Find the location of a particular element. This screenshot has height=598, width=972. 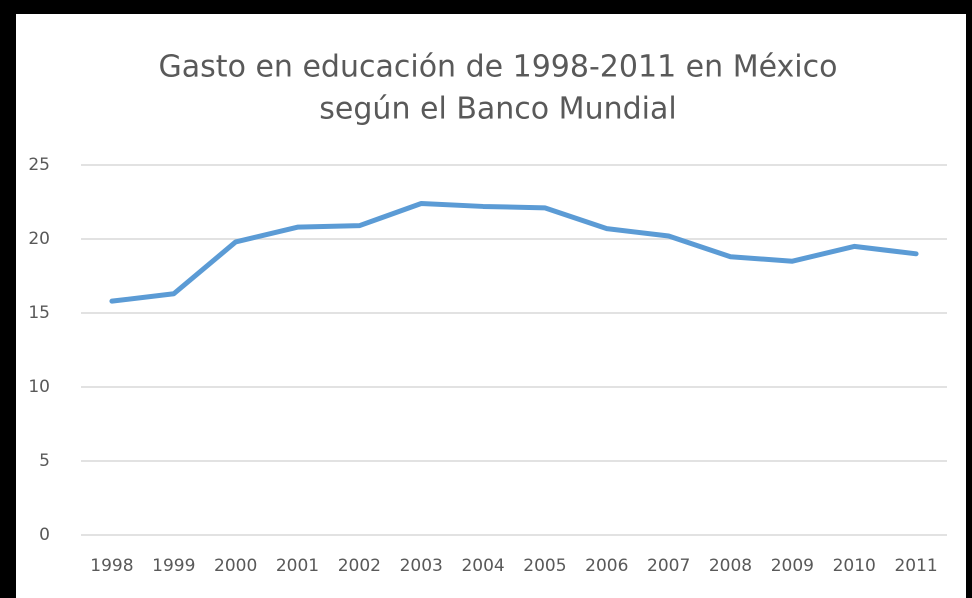

y-tick-label: 15 is located at coordinates (39, 313).